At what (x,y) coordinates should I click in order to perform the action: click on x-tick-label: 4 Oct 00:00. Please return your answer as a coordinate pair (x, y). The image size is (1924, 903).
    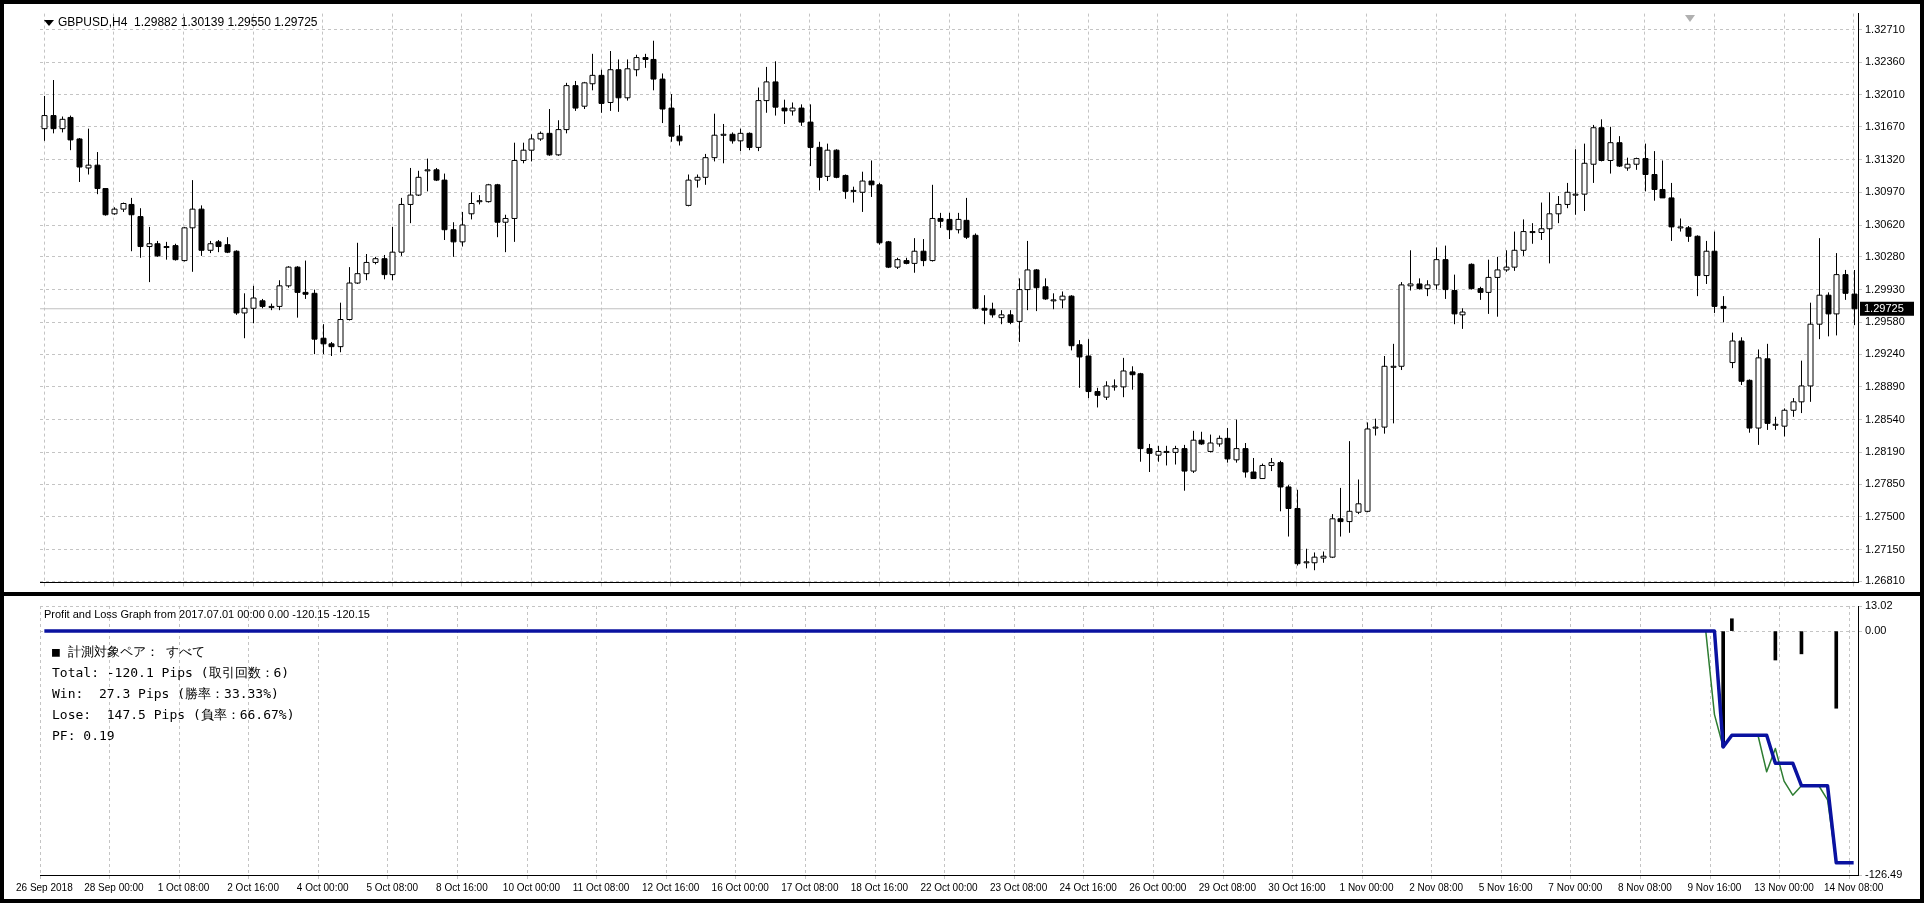
    Looking at the image, I should click on (322, 887).